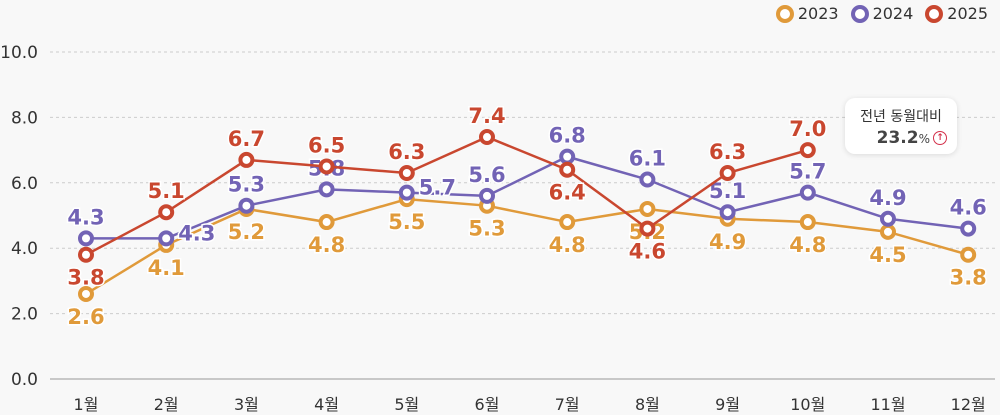 This screenshot has width=1000, height=415. What do you see at coordinates (166, 268) in the screenshot?
I see `data-label: 4.1` at bounding box center [166, 268].